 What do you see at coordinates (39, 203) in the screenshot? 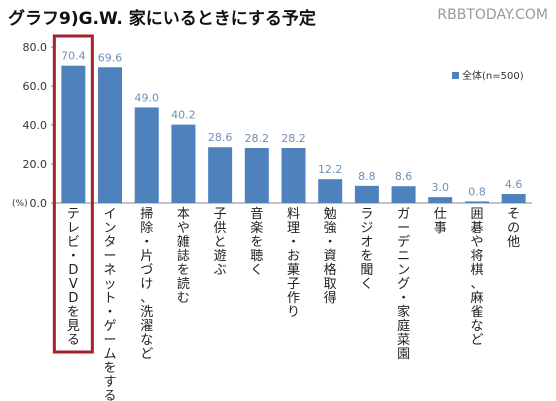
I see `y-tick-label: 0.0` at bounding box center [39, 203].